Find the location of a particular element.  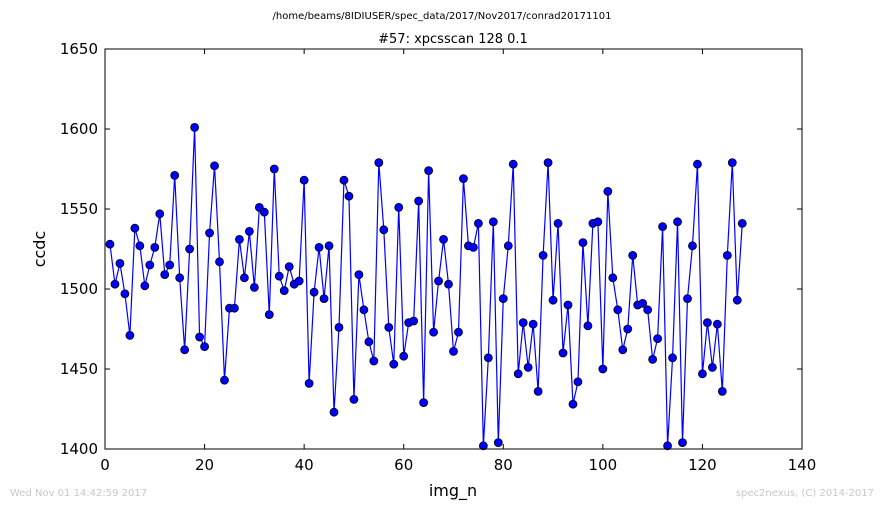

x-tick-label: 120 is located at coordinates (702, 465).